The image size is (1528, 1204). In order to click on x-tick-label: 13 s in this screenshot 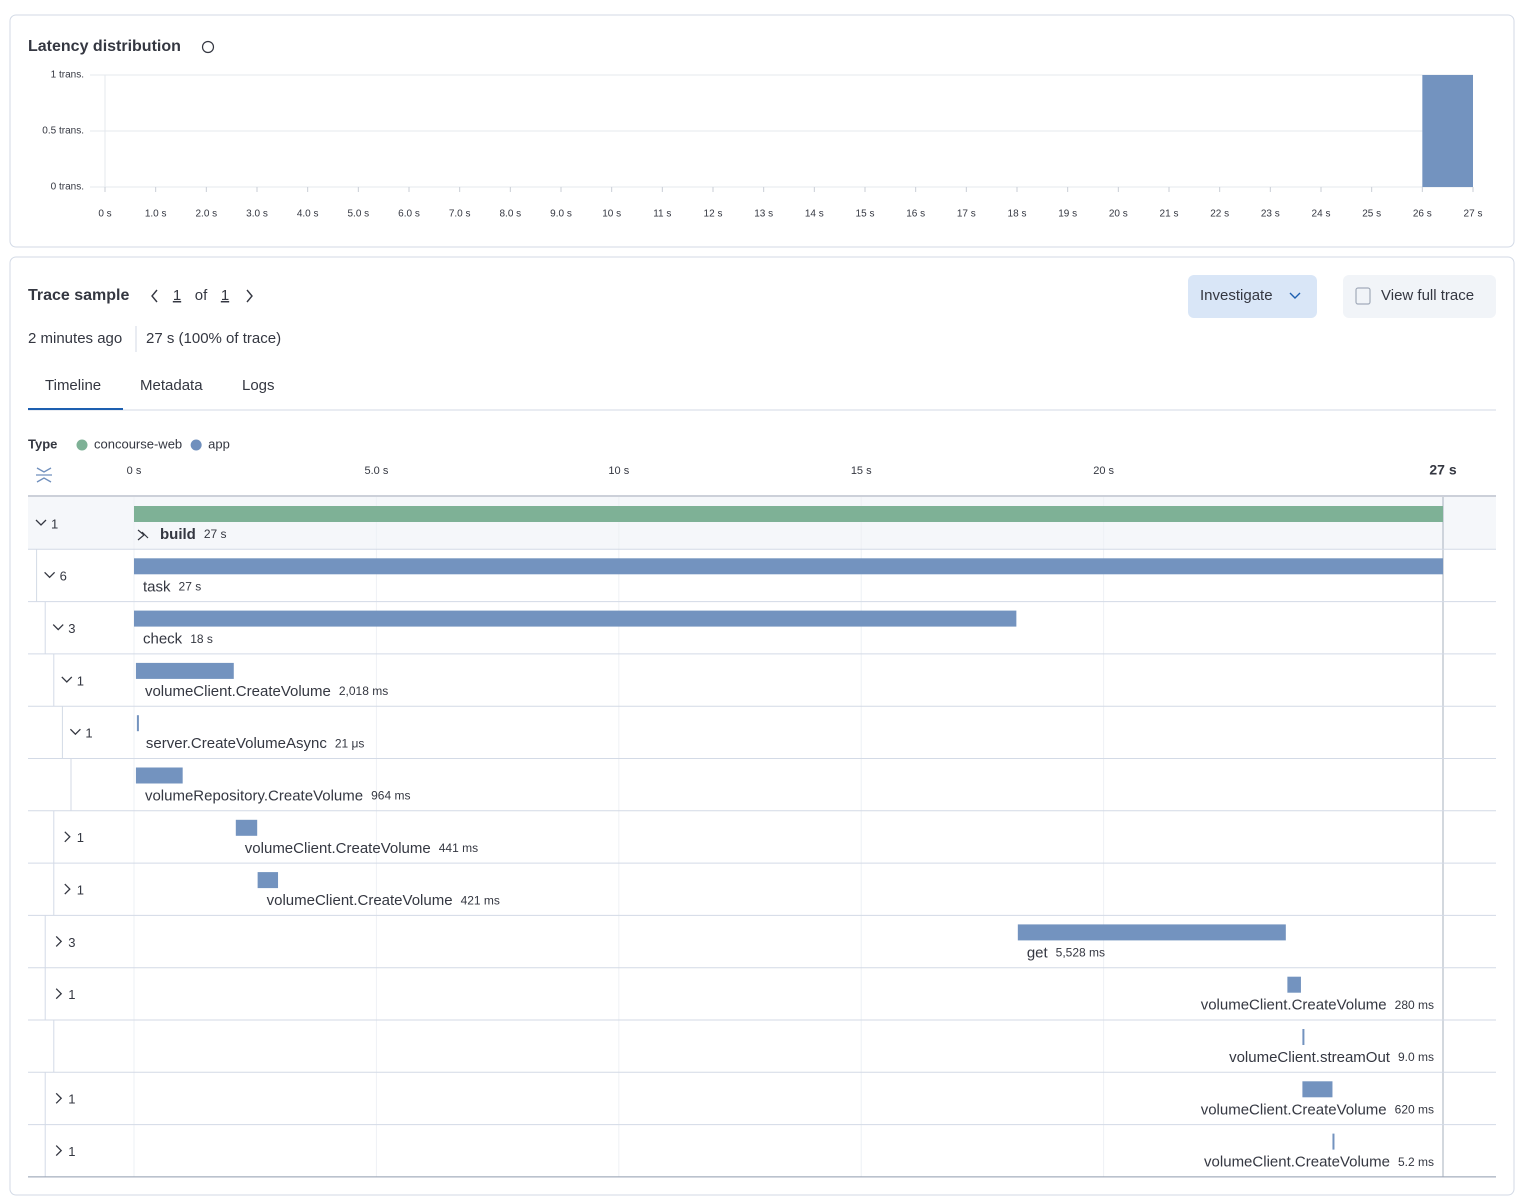, I will do `click(763, 214)`.